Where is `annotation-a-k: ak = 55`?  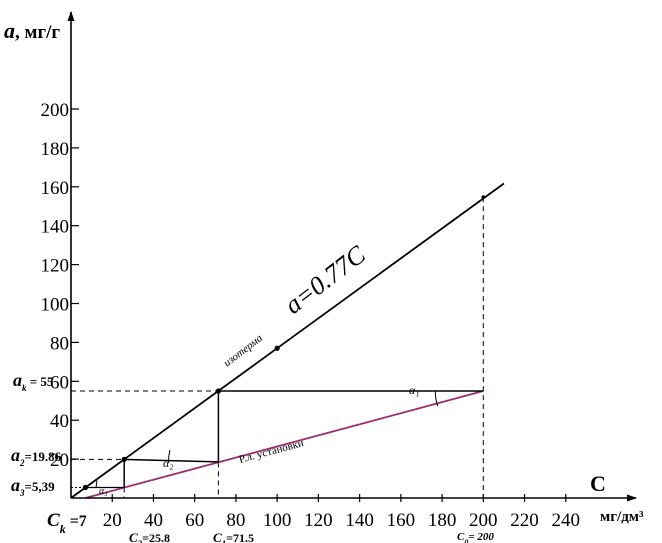
annotation-a-k: ak = 55 is located at coordinates (33, 381).